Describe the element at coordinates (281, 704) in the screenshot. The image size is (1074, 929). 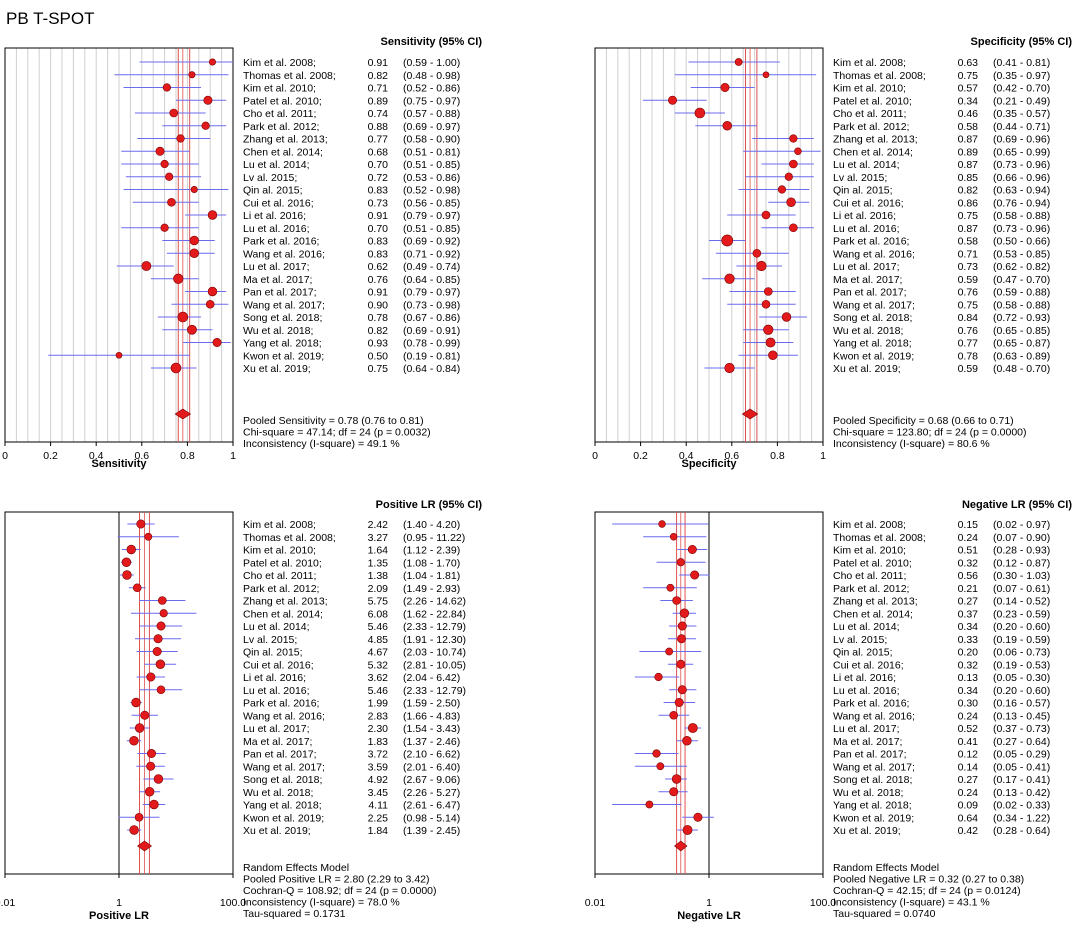
I see `study-name: Park et al. 2016;` at that location.